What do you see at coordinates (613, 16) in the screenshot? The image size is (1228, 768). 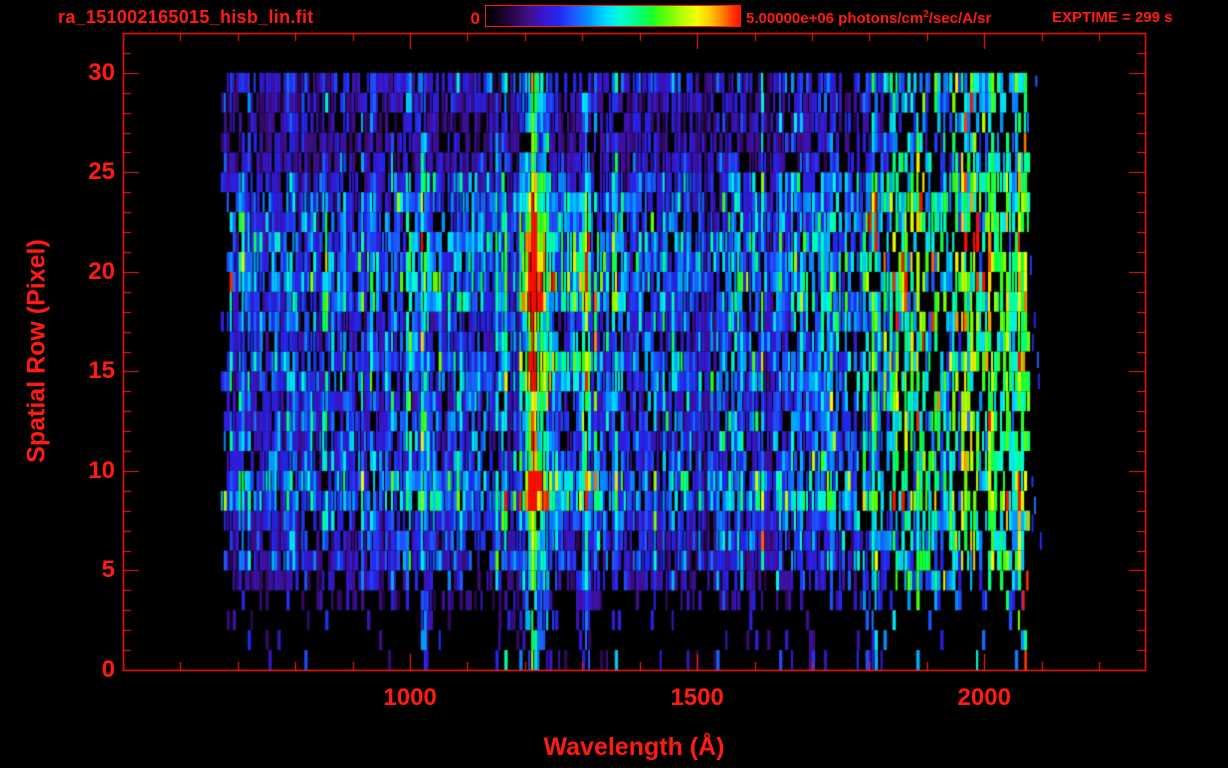 I see `colorbar` at bounding box center [613, 16].